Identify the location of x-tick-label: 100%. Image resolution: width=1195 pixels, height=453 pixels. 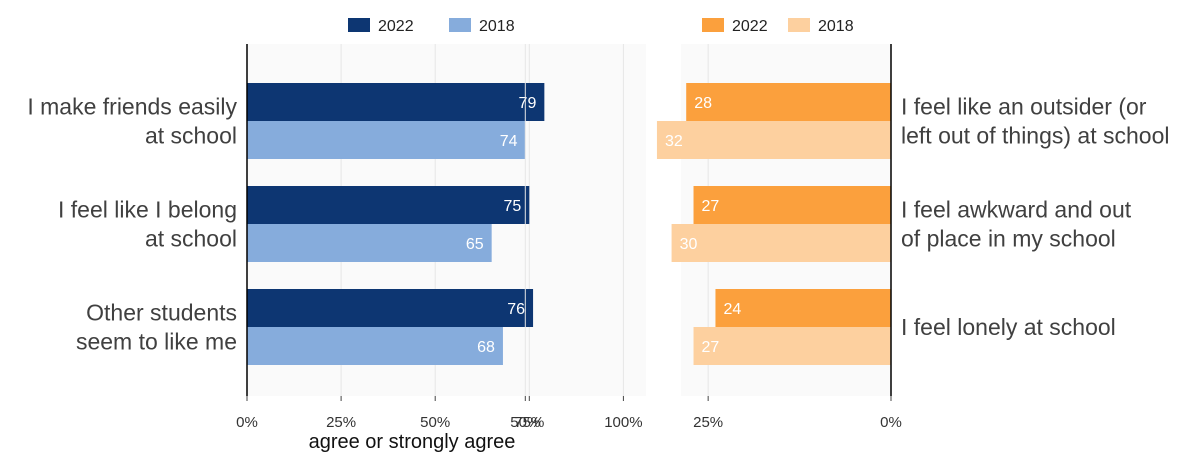
(623, 422).